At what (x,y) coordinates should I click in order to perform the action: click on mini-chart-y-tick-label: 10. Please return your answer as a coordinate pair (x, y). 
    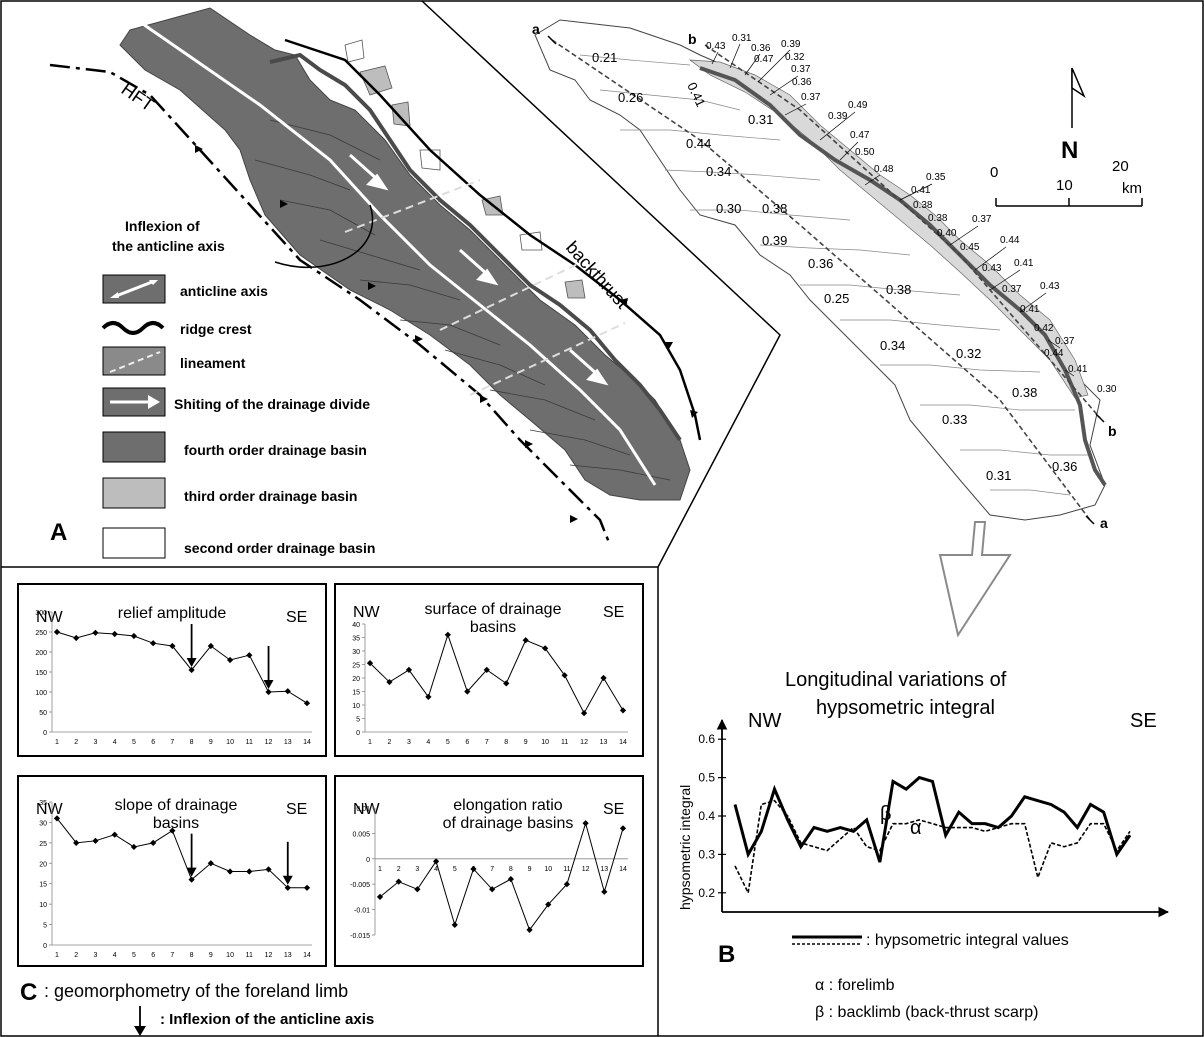
    Looking at the image, I should click on (356, 706).